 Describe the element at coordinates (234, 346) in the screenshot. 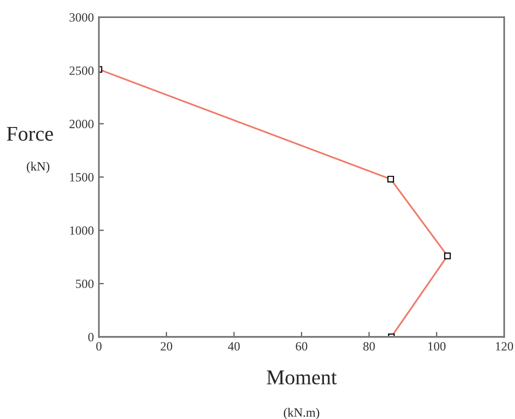

I see `x-tick-label: 40` at that location.